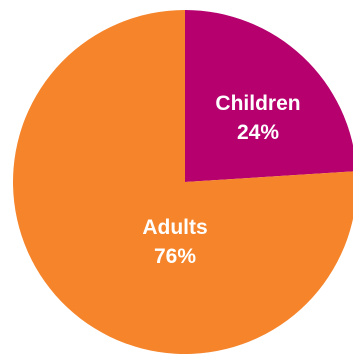 The width and height of the screenshot is (353, 355). Describe the element at coordinates (174, 227) in the screenshot. I see `slice-label-adults: Adults` at that location.